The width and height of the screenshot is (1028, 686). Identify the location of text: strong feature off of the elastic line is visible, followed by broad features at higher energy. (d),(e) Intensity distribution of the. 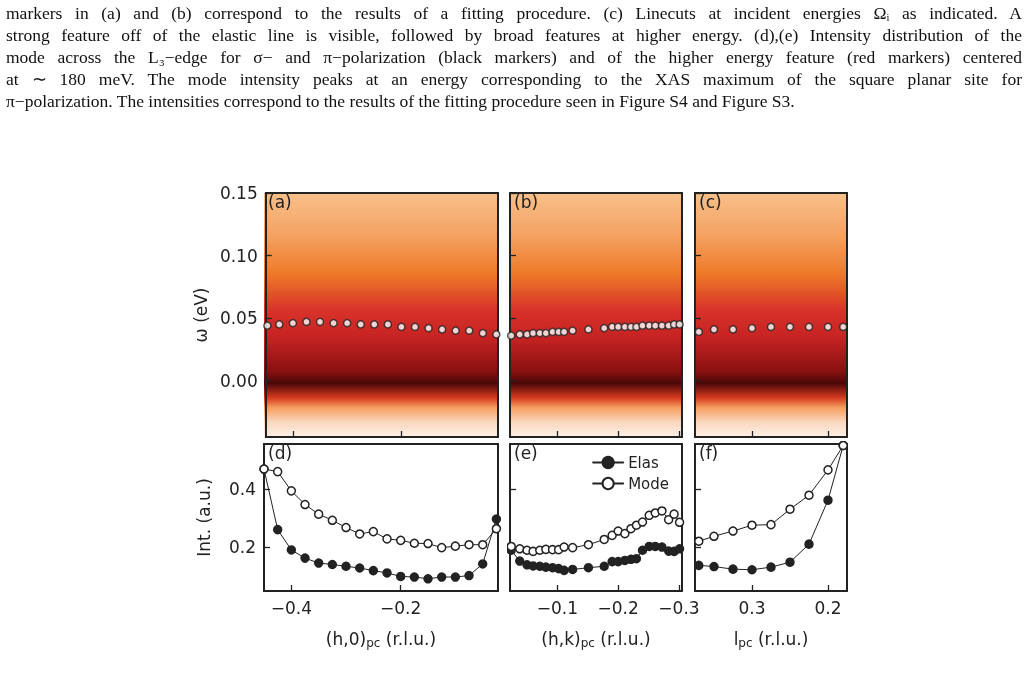
(514, 35).